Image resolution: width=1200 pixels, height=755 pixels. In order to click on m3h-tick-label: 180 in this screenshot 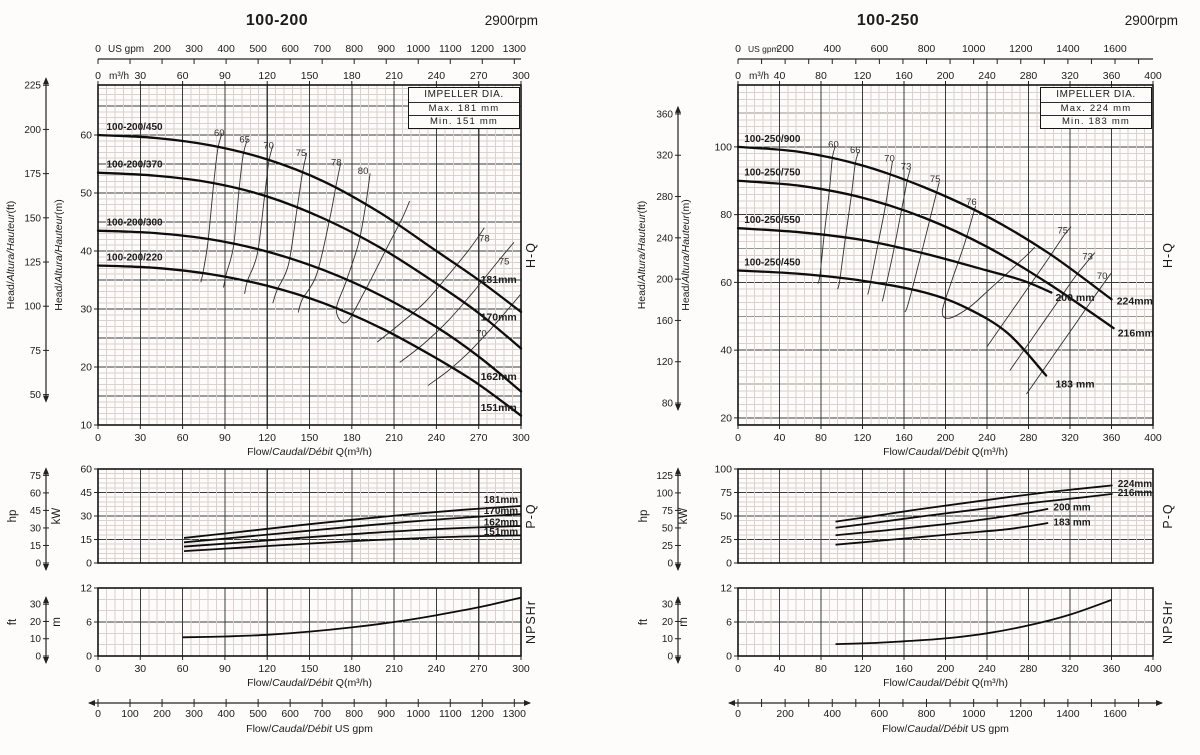, I will do `click(352, 438)`.